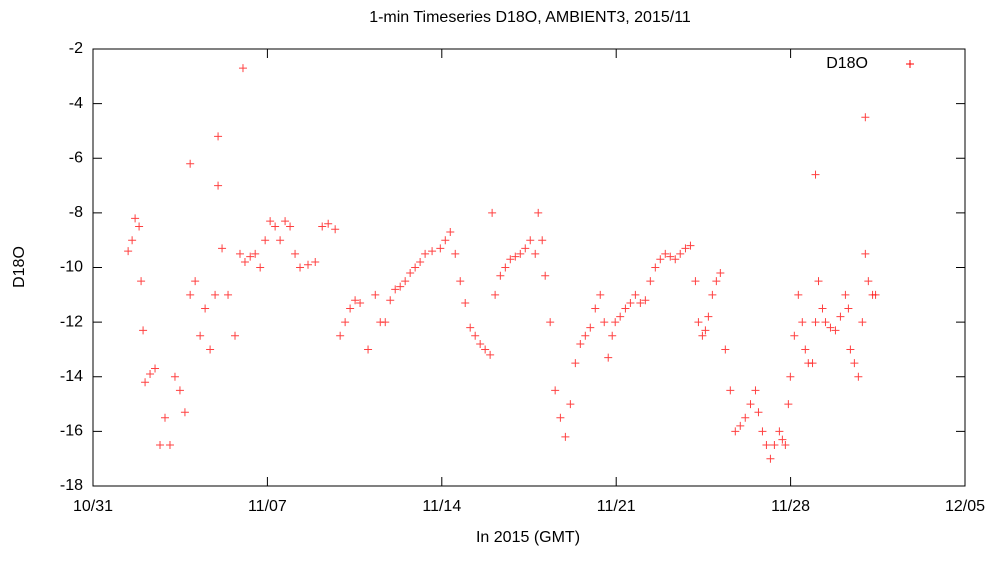 The image size is (998, 564). What do you see at coordinates (616, 506) in the screenshot?
I see `x-tick-label: 11/21` at bounding box center [616, 506].